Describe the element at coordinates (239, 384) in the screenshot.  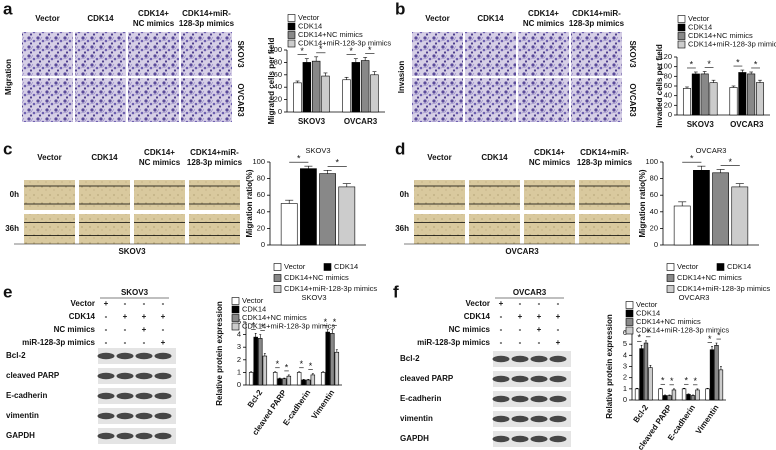
I see `y-tick-label: 0` at that location.